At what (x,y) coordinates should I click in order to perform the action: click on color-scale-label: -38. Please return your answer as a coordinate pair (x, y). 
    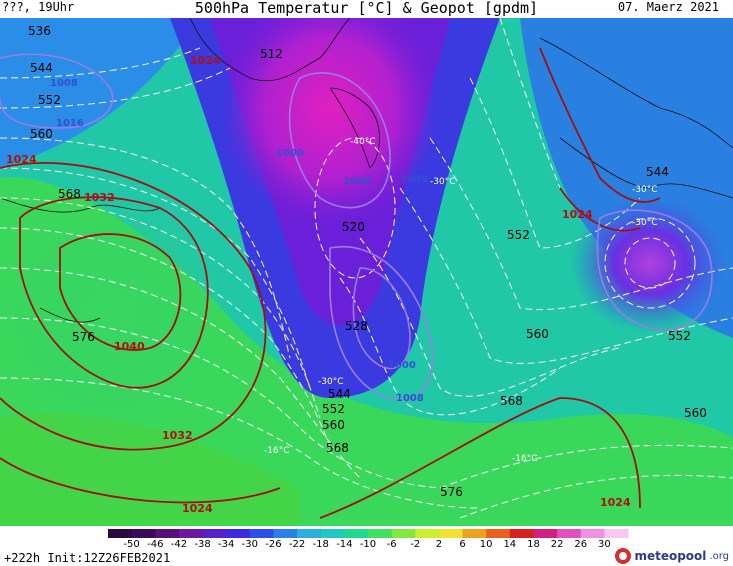
    Looking at the image, I should click on (202, 544).